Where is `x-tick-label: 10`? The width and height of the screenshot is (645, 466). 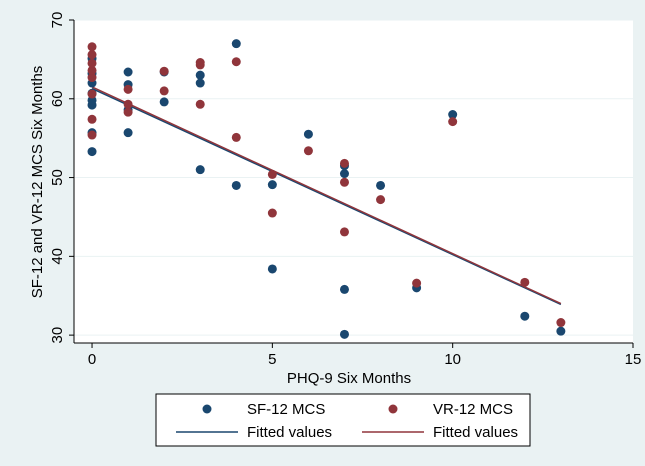
x-tick-label: 10 is located at coordinates (452, 359).